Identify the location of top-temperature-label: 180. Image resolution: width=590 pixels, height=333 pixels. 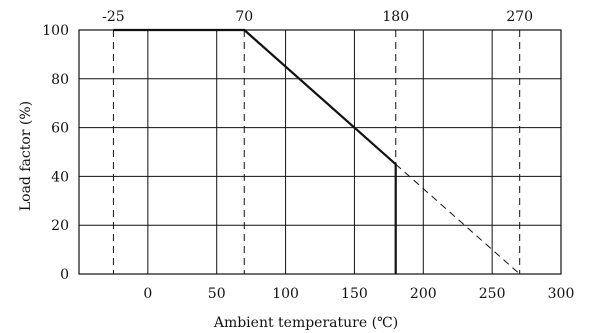
(395, 17).